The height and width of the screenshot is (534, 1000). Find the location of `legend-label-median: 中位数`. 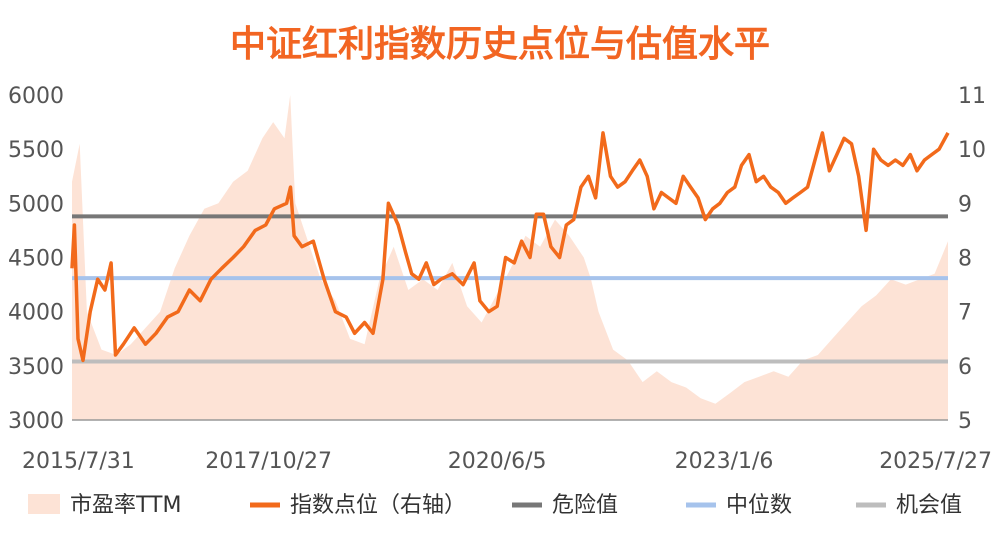

legend-label-median: 中位数 is located at coordinates (759, 505).